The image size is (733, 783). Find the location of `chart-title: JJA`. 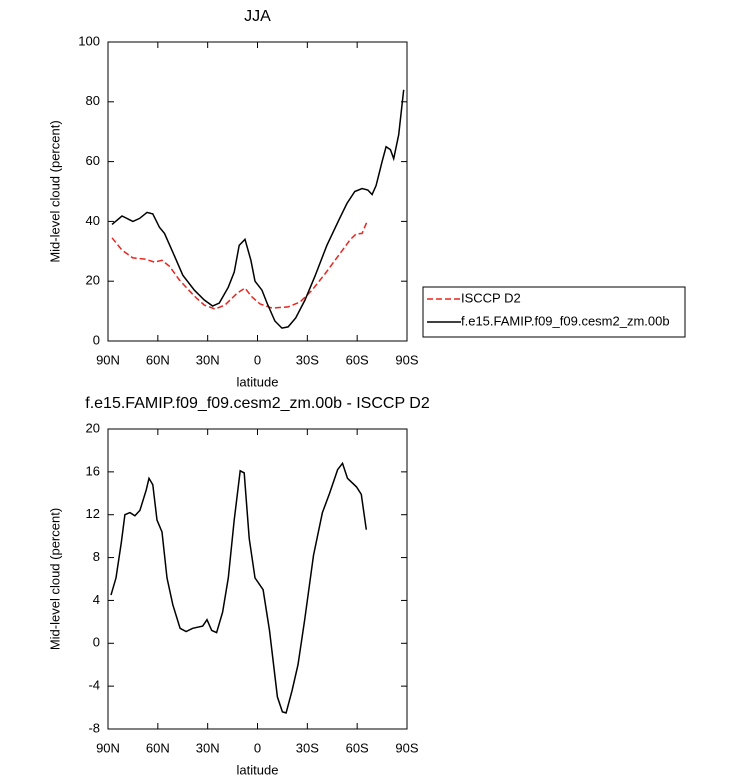

chart-title: JJA is located at coordinates (257, 16).